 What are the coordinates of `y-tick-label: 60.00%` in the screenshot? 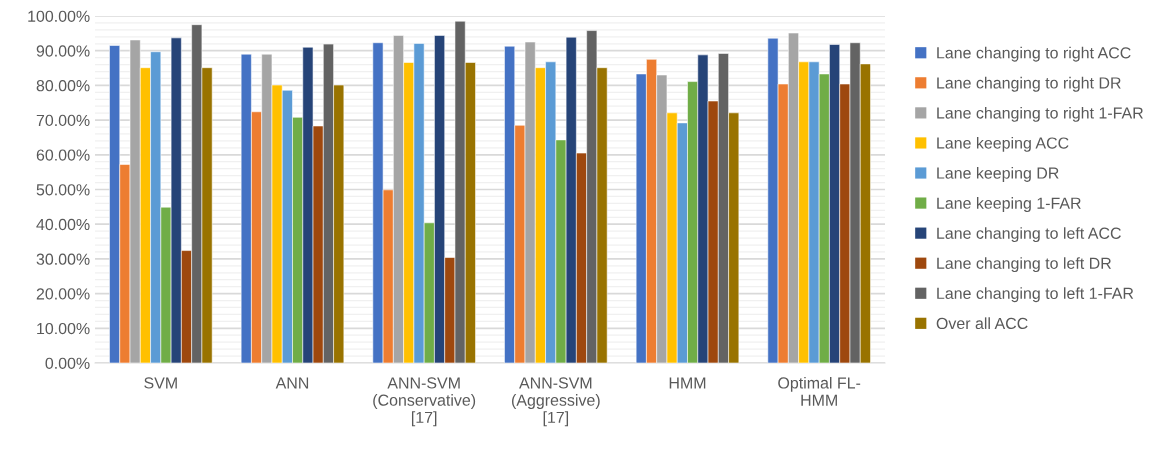 It's located at (63, 155).